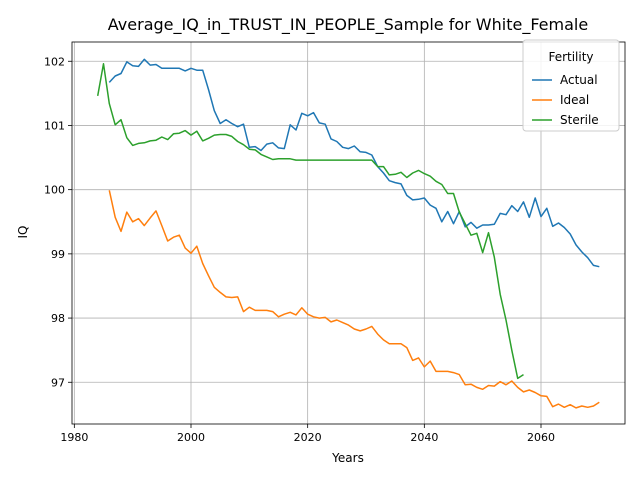 The width and height of the screenshot is (640, 485). What do you see at coordinates (74, 437) in the screenshot?
I see `x-tick-label: 1980` at bounding box center [74, 437].